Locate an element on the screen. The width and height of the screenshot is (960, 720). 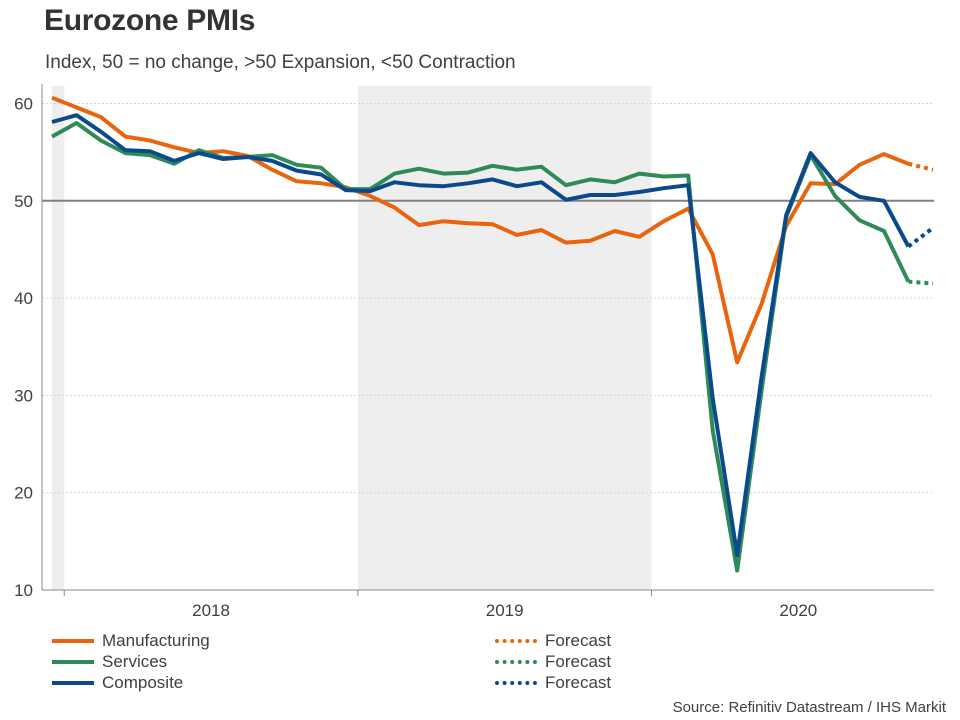
legend-item-forecast-manufacturing: Forecast is located at coordinates (553, 640).